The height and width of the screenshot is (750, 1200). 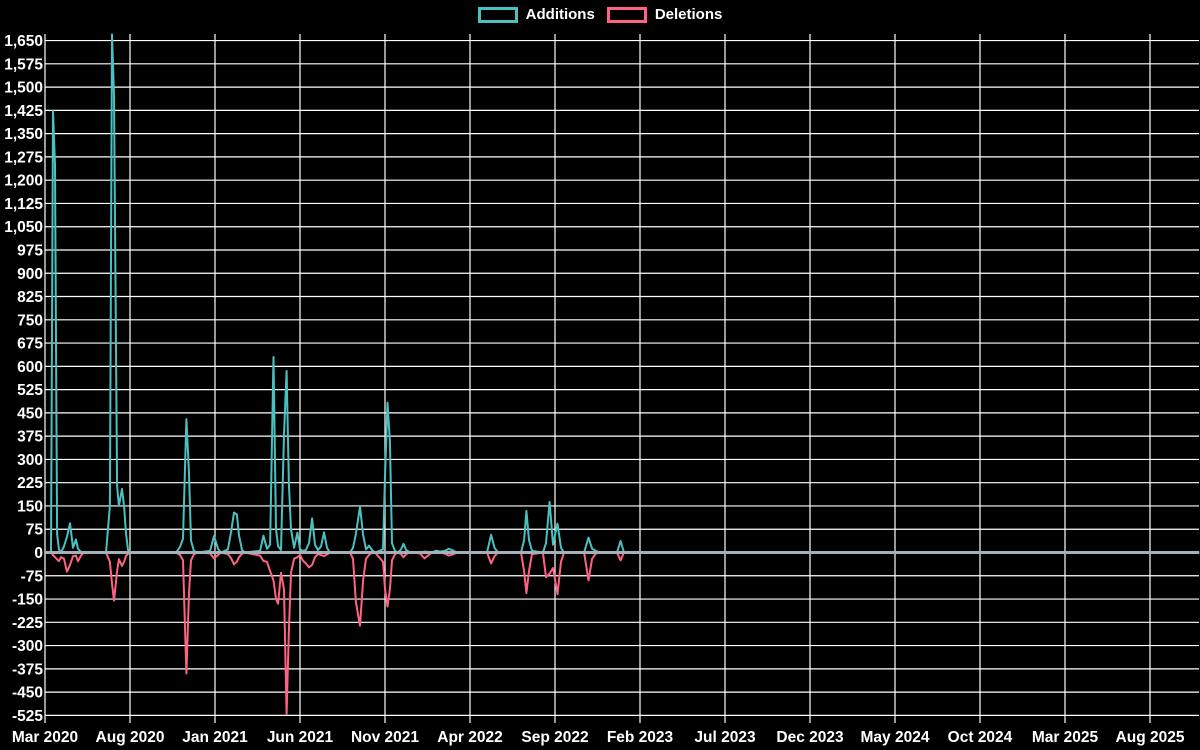 What do you see at coordinates (1150, 737) in the screenshot?
I see `x-tick-label: Aug 2025` at bounding box center [1150, 737].